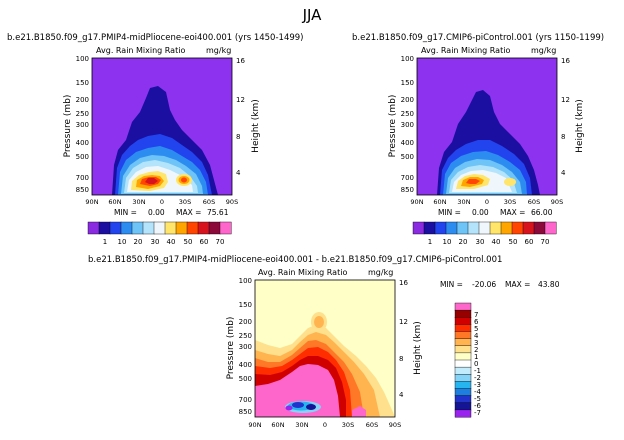 The width and height of the screenshot is (624, 440). What do you see at coordinates (513, 242) in the screenshot?
I see `colorbar-label: 50` at bounding box center [513, 242].